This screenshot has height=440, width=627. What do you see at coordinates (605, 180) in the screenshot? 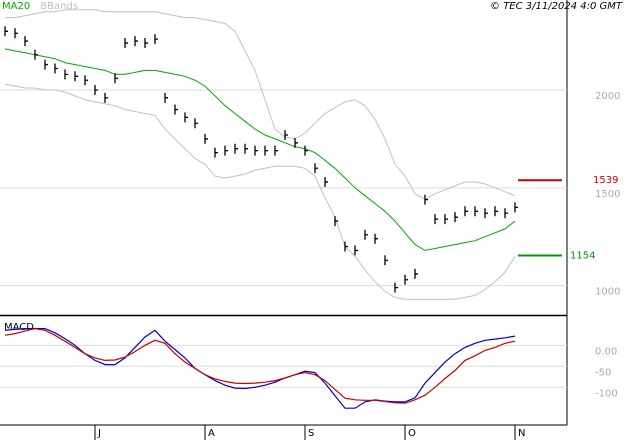
I see `level-label: 1539` at bounding box center [605, 180].